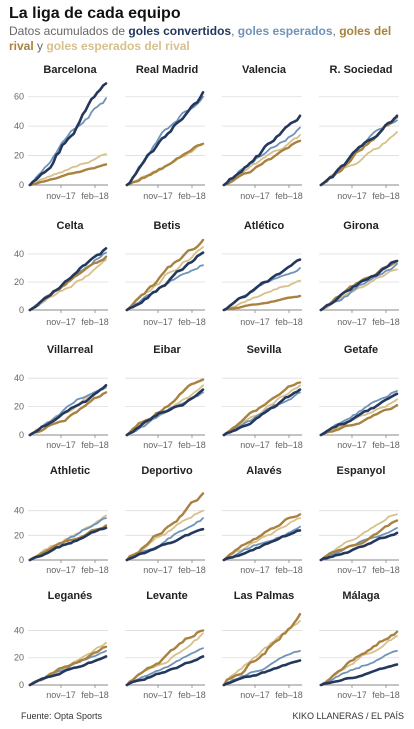 This screenshot has width=414, height=729. I want to click on team-title: Betis, so click(167, 226).